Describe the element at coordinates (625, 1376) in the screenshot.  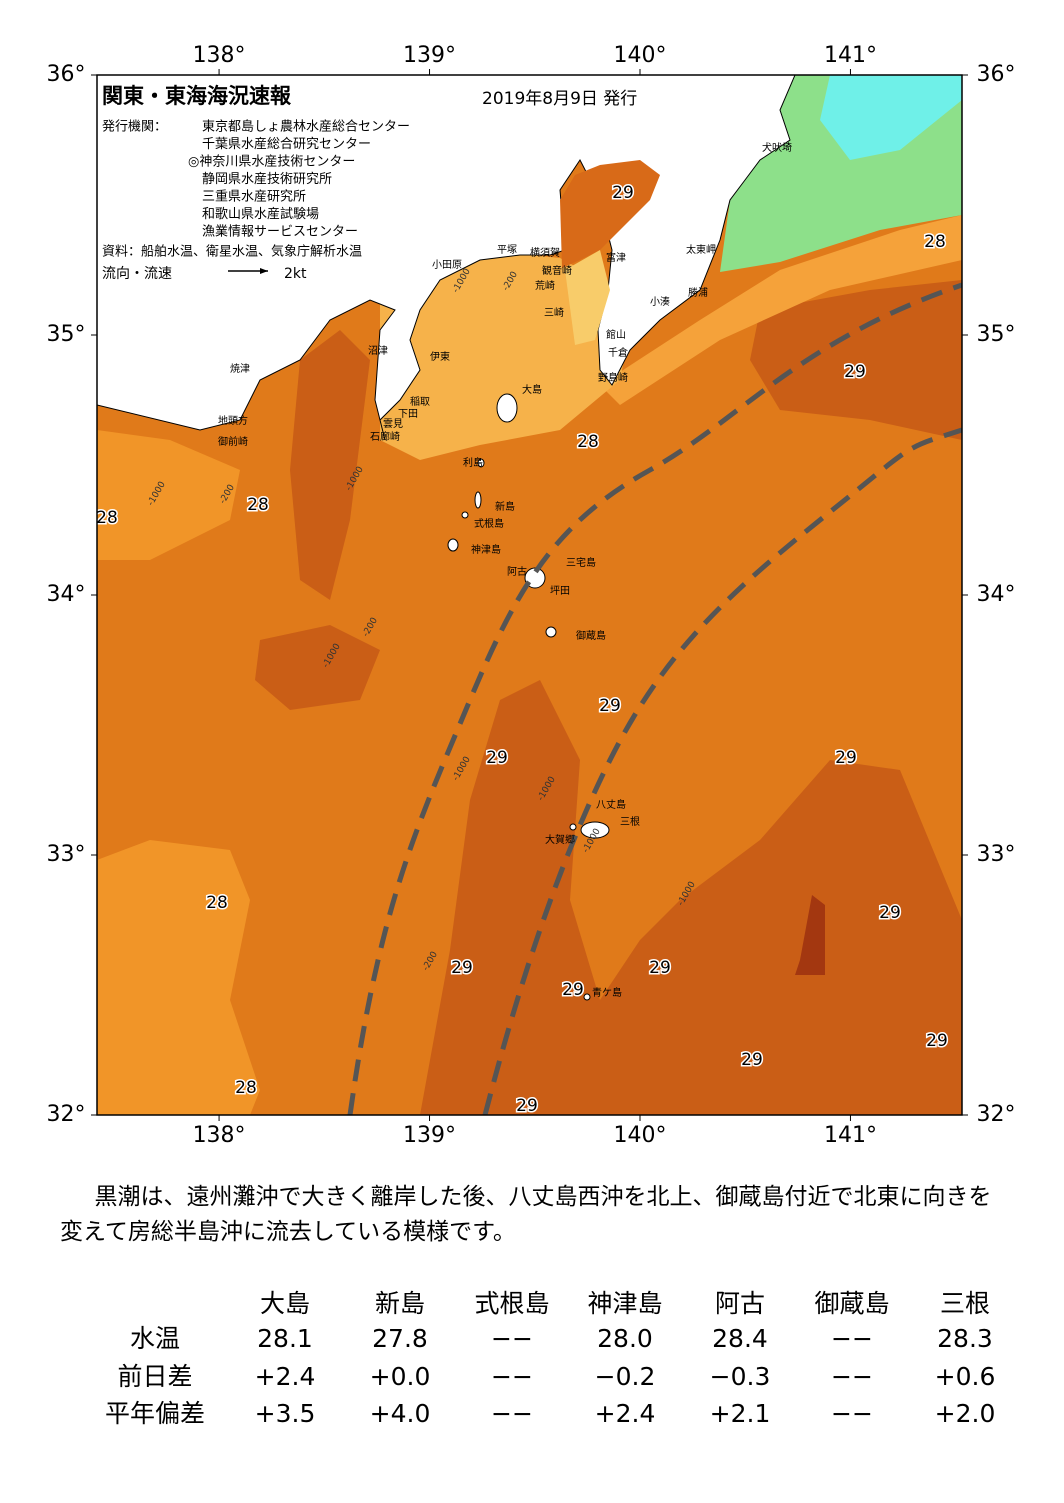
I see `table-cell: −0.2` at that location.